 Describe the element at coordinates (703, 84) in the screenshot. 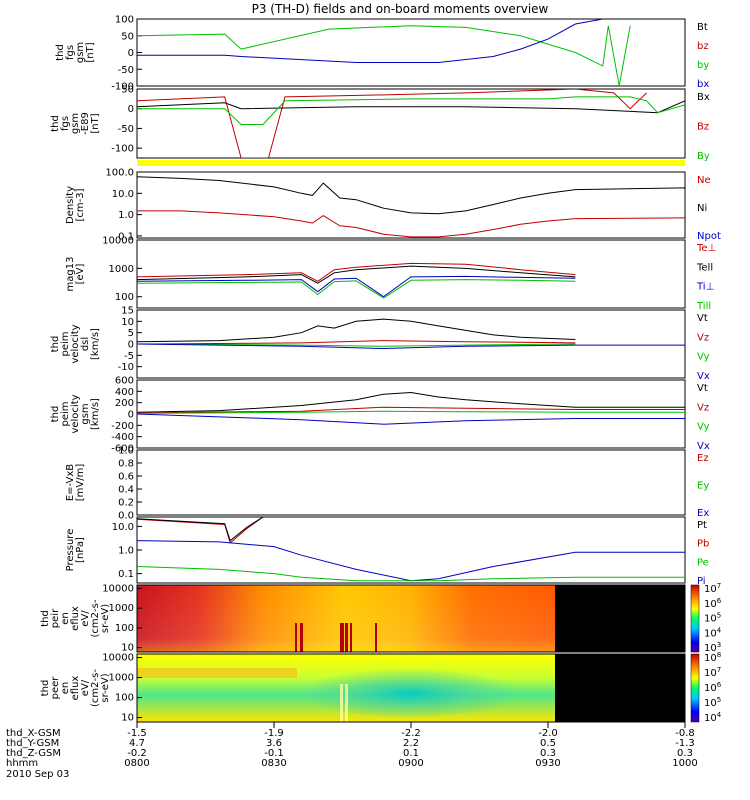

I see `legend-entry: bx` at that location.